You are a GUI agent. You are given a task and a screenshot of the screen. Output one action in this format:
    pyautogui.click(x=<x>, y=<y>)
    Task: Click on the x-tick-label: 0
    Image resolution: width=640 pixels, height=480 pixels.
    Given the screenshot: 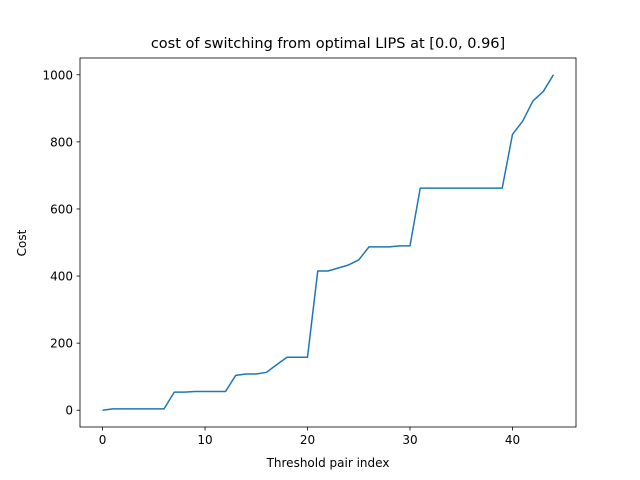 What is the action you would take?
    pyautogui.click(x=103, y=440)
    